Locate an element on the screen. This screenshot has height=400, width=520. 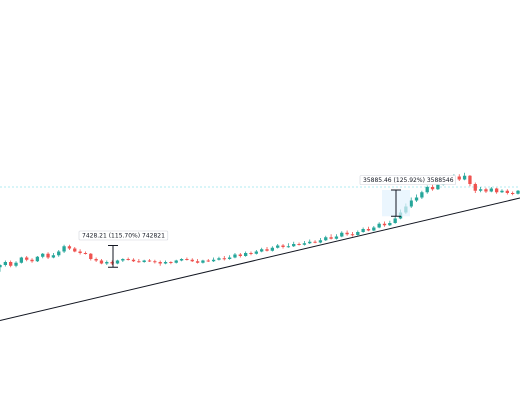
measure-1-label: 7428.21 (115.70%) 742821 is located at coordinates (123, 236).